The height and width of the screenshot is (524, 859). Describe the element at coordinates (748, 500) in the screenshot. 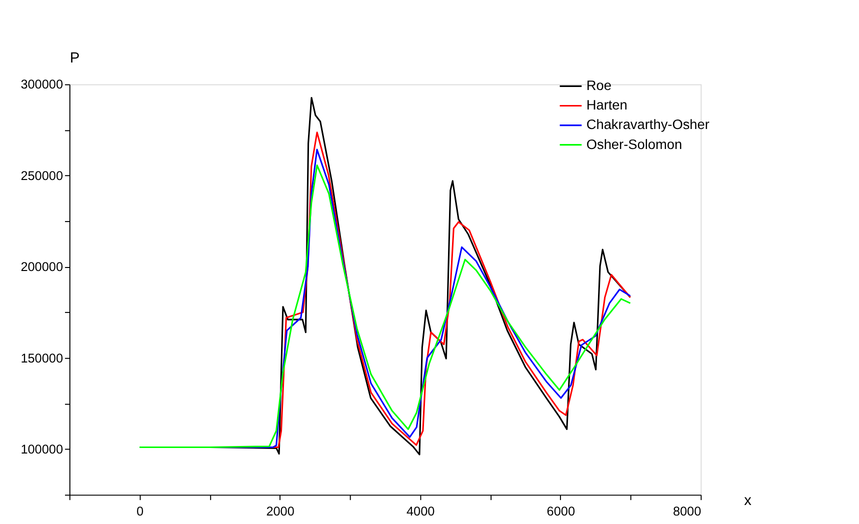

I see `x-axis-title: x` at that location.